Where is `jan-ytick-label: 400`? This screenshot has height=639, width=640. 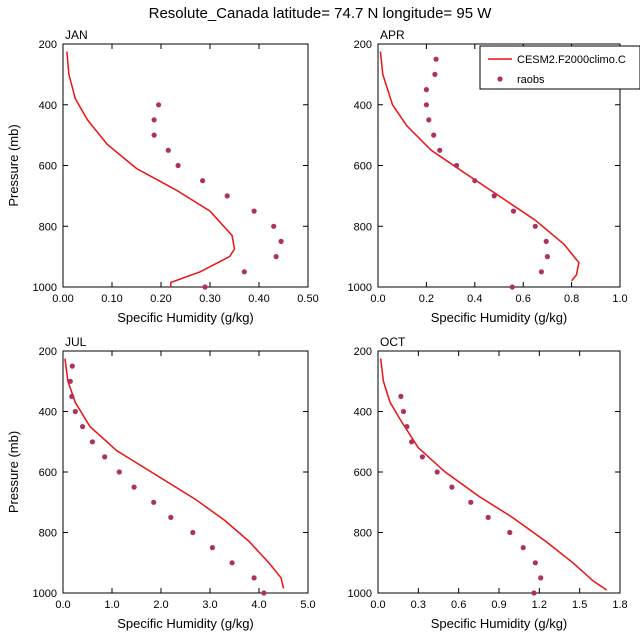 jan-ytick-label: 400 is located at coordinates (48, 106).